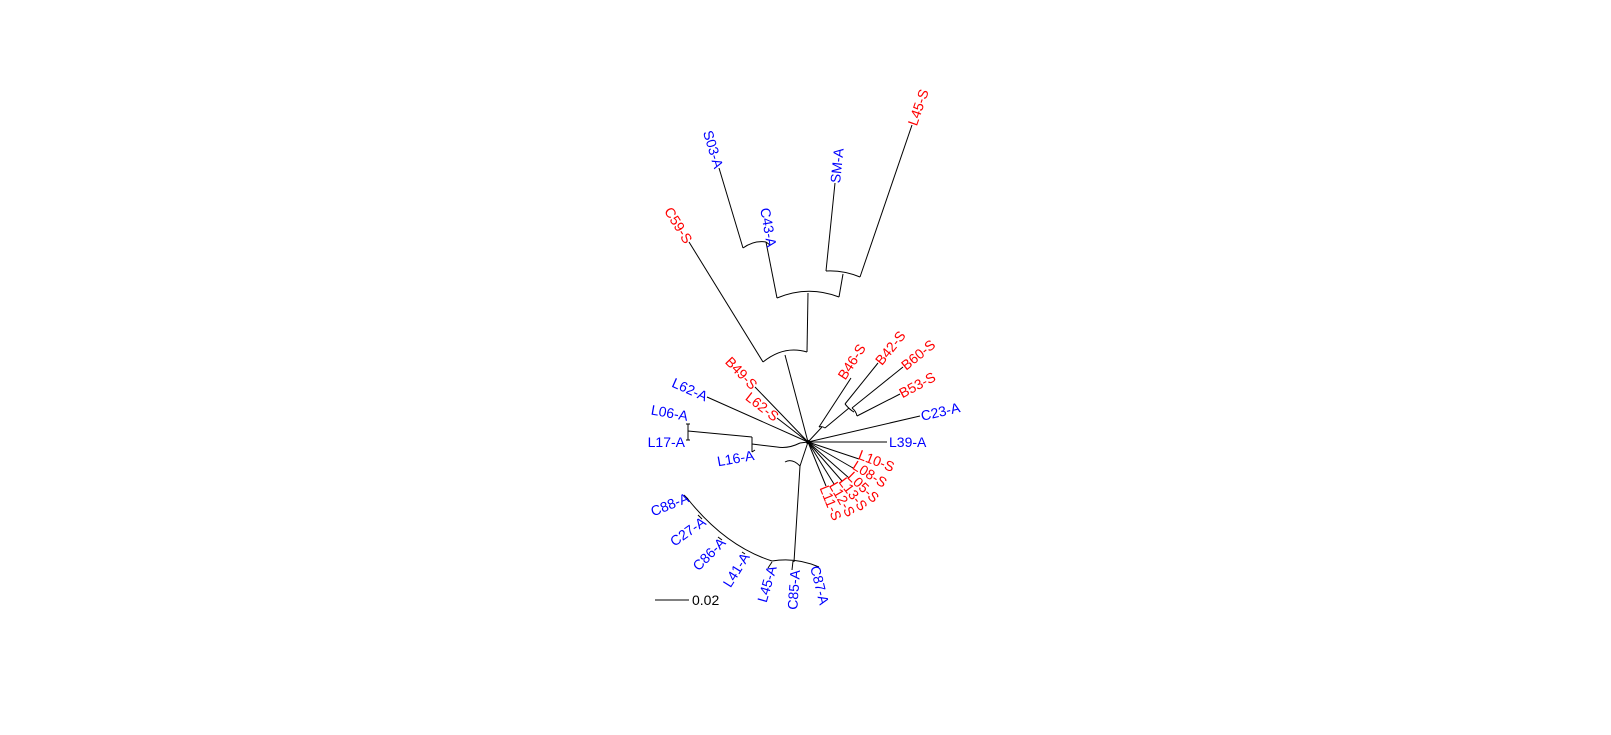  What do you see at coordinates (736, 569) in the screenshot?
I see `tip-label-l41a: L41-A` at bounding box center [736, 569].